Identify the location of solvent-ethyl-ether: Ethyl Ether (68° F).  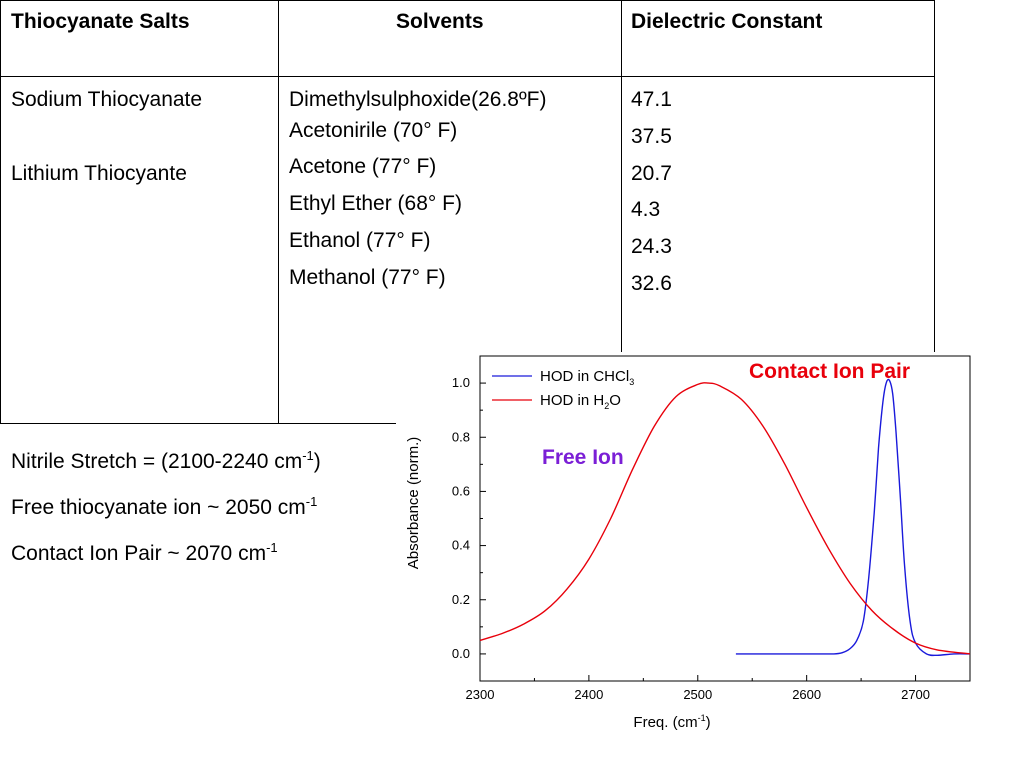
(375, 203).